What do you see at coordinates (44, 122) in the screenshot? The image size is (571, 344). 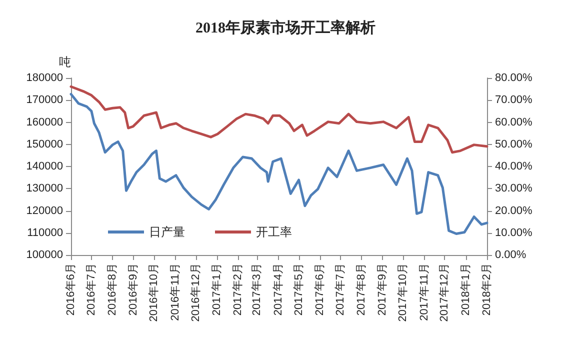 I see `y-tick-label: 160000` at bounding box center [44, 122].